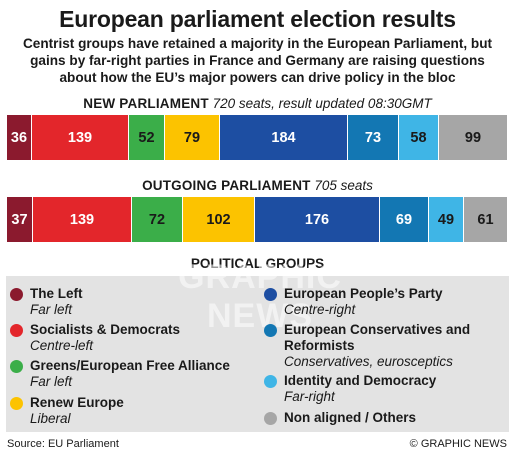 The height and width of the screenshot is (458, 515). I want to click on seat-segment-renew-europe: 102, so click(219, 219).